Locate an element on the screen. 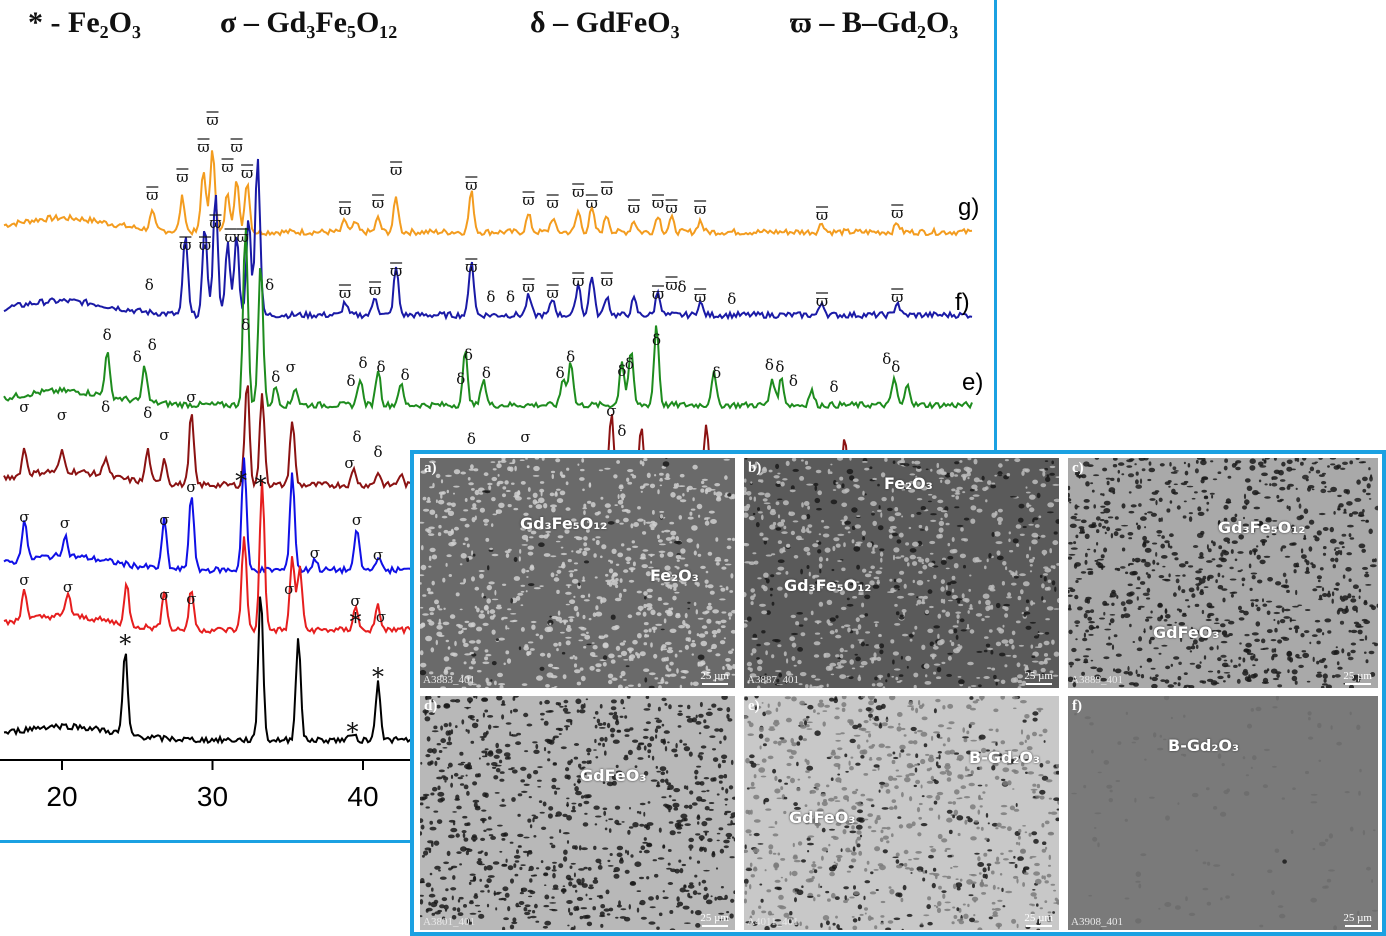 The image size is (1386, 936). sem-image-id: A3883_401 is located at coordinates (449, 680).